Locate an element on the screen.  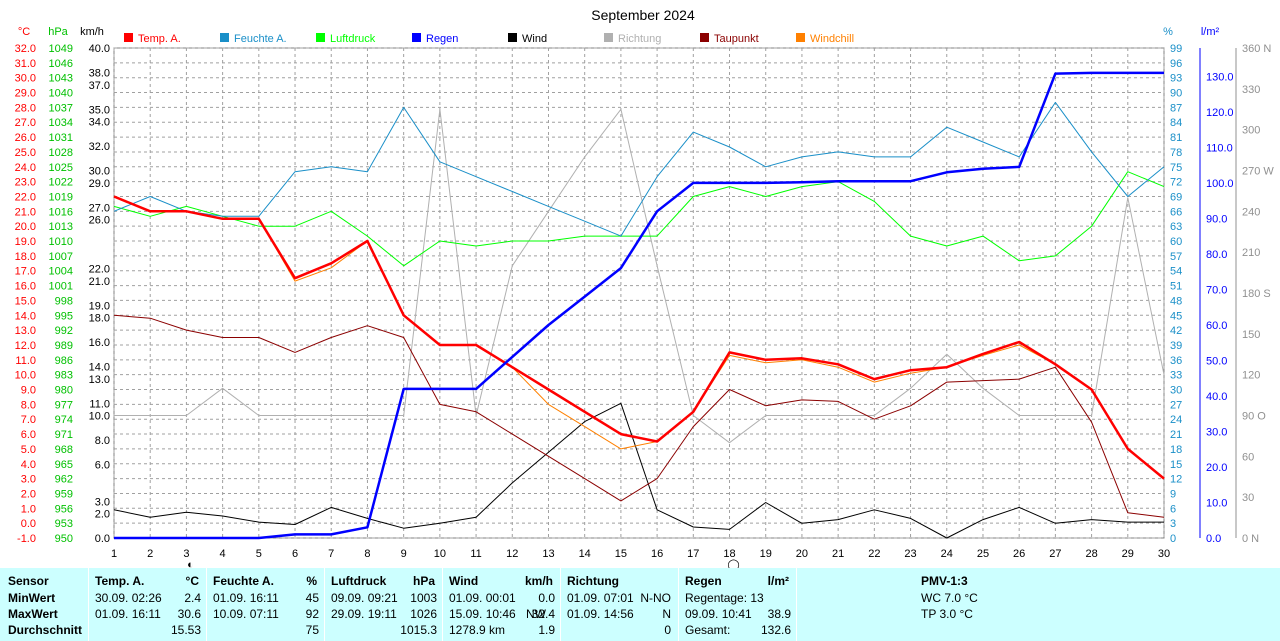
pressure-max-value: 1026 is located at coordinates (423, 614).